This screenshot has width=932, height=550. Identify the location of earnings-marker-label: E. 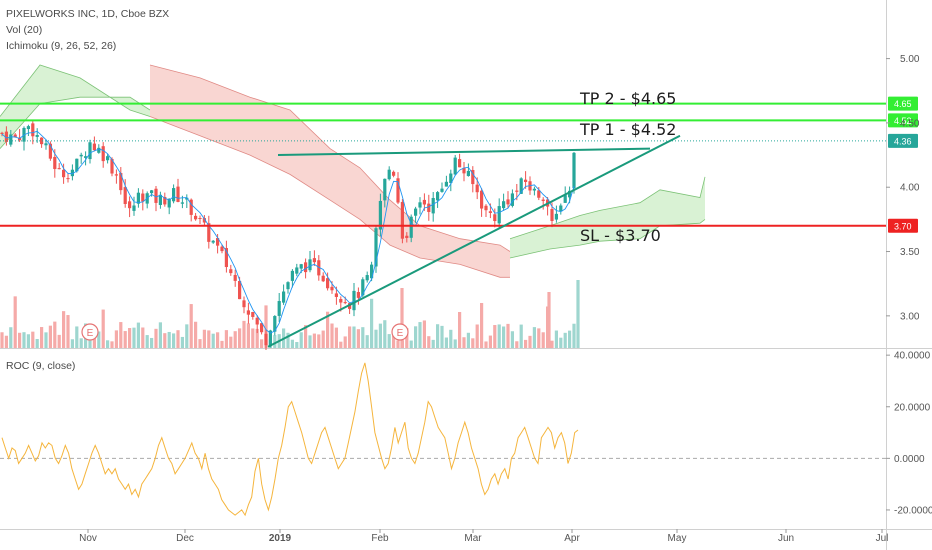
(400, 333).